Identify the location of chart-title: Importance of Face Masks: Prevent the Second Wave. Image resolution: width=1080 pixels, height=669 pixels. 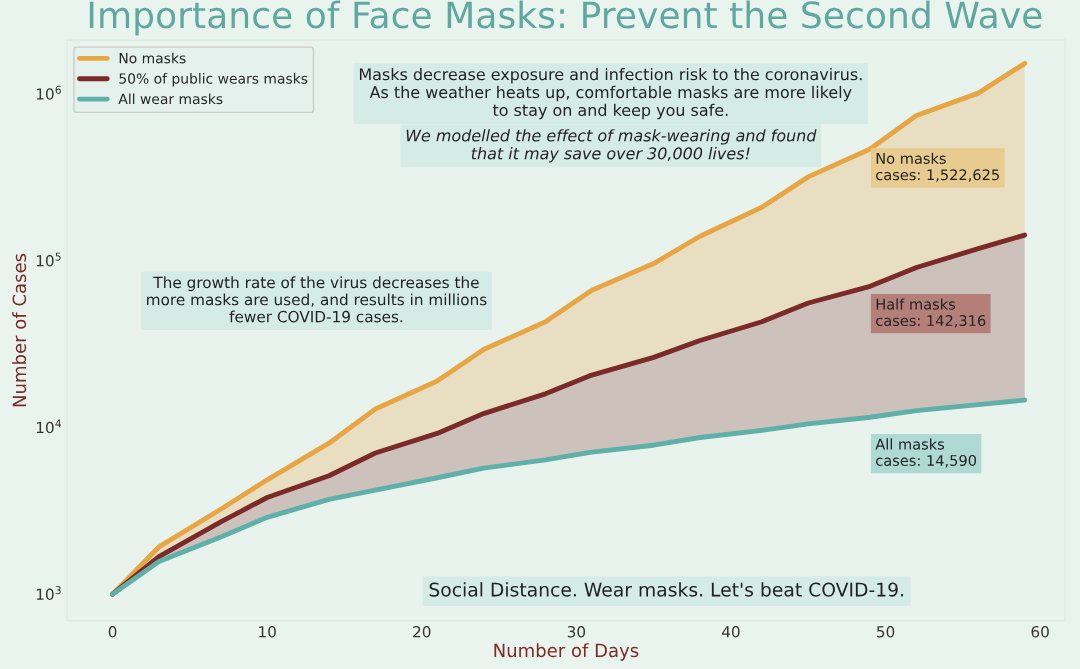
(565, 18).